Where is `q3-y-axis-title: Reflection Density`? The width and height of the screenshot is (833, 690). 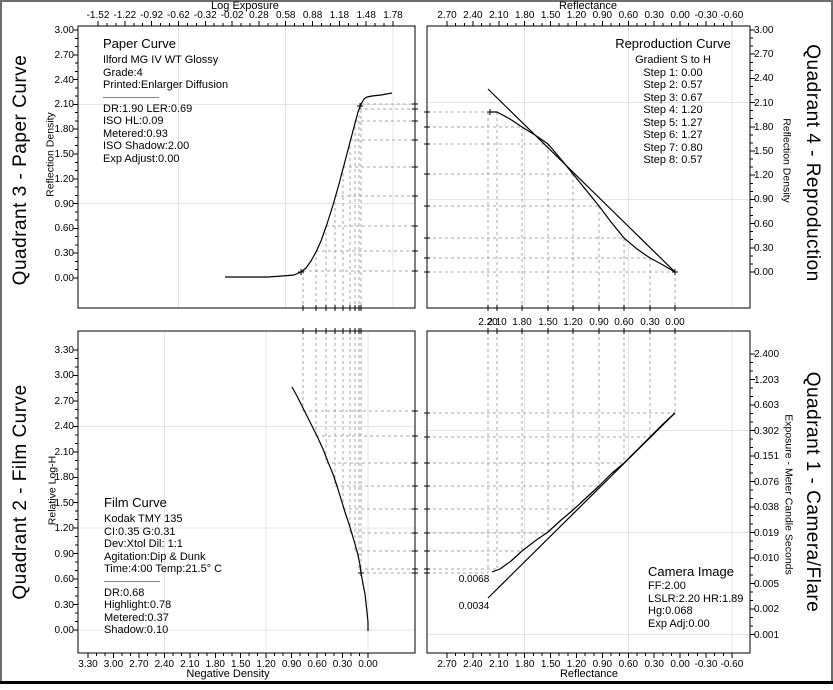
q3-y-axis-title: Reflection Density is located at coordinates (50, 154).